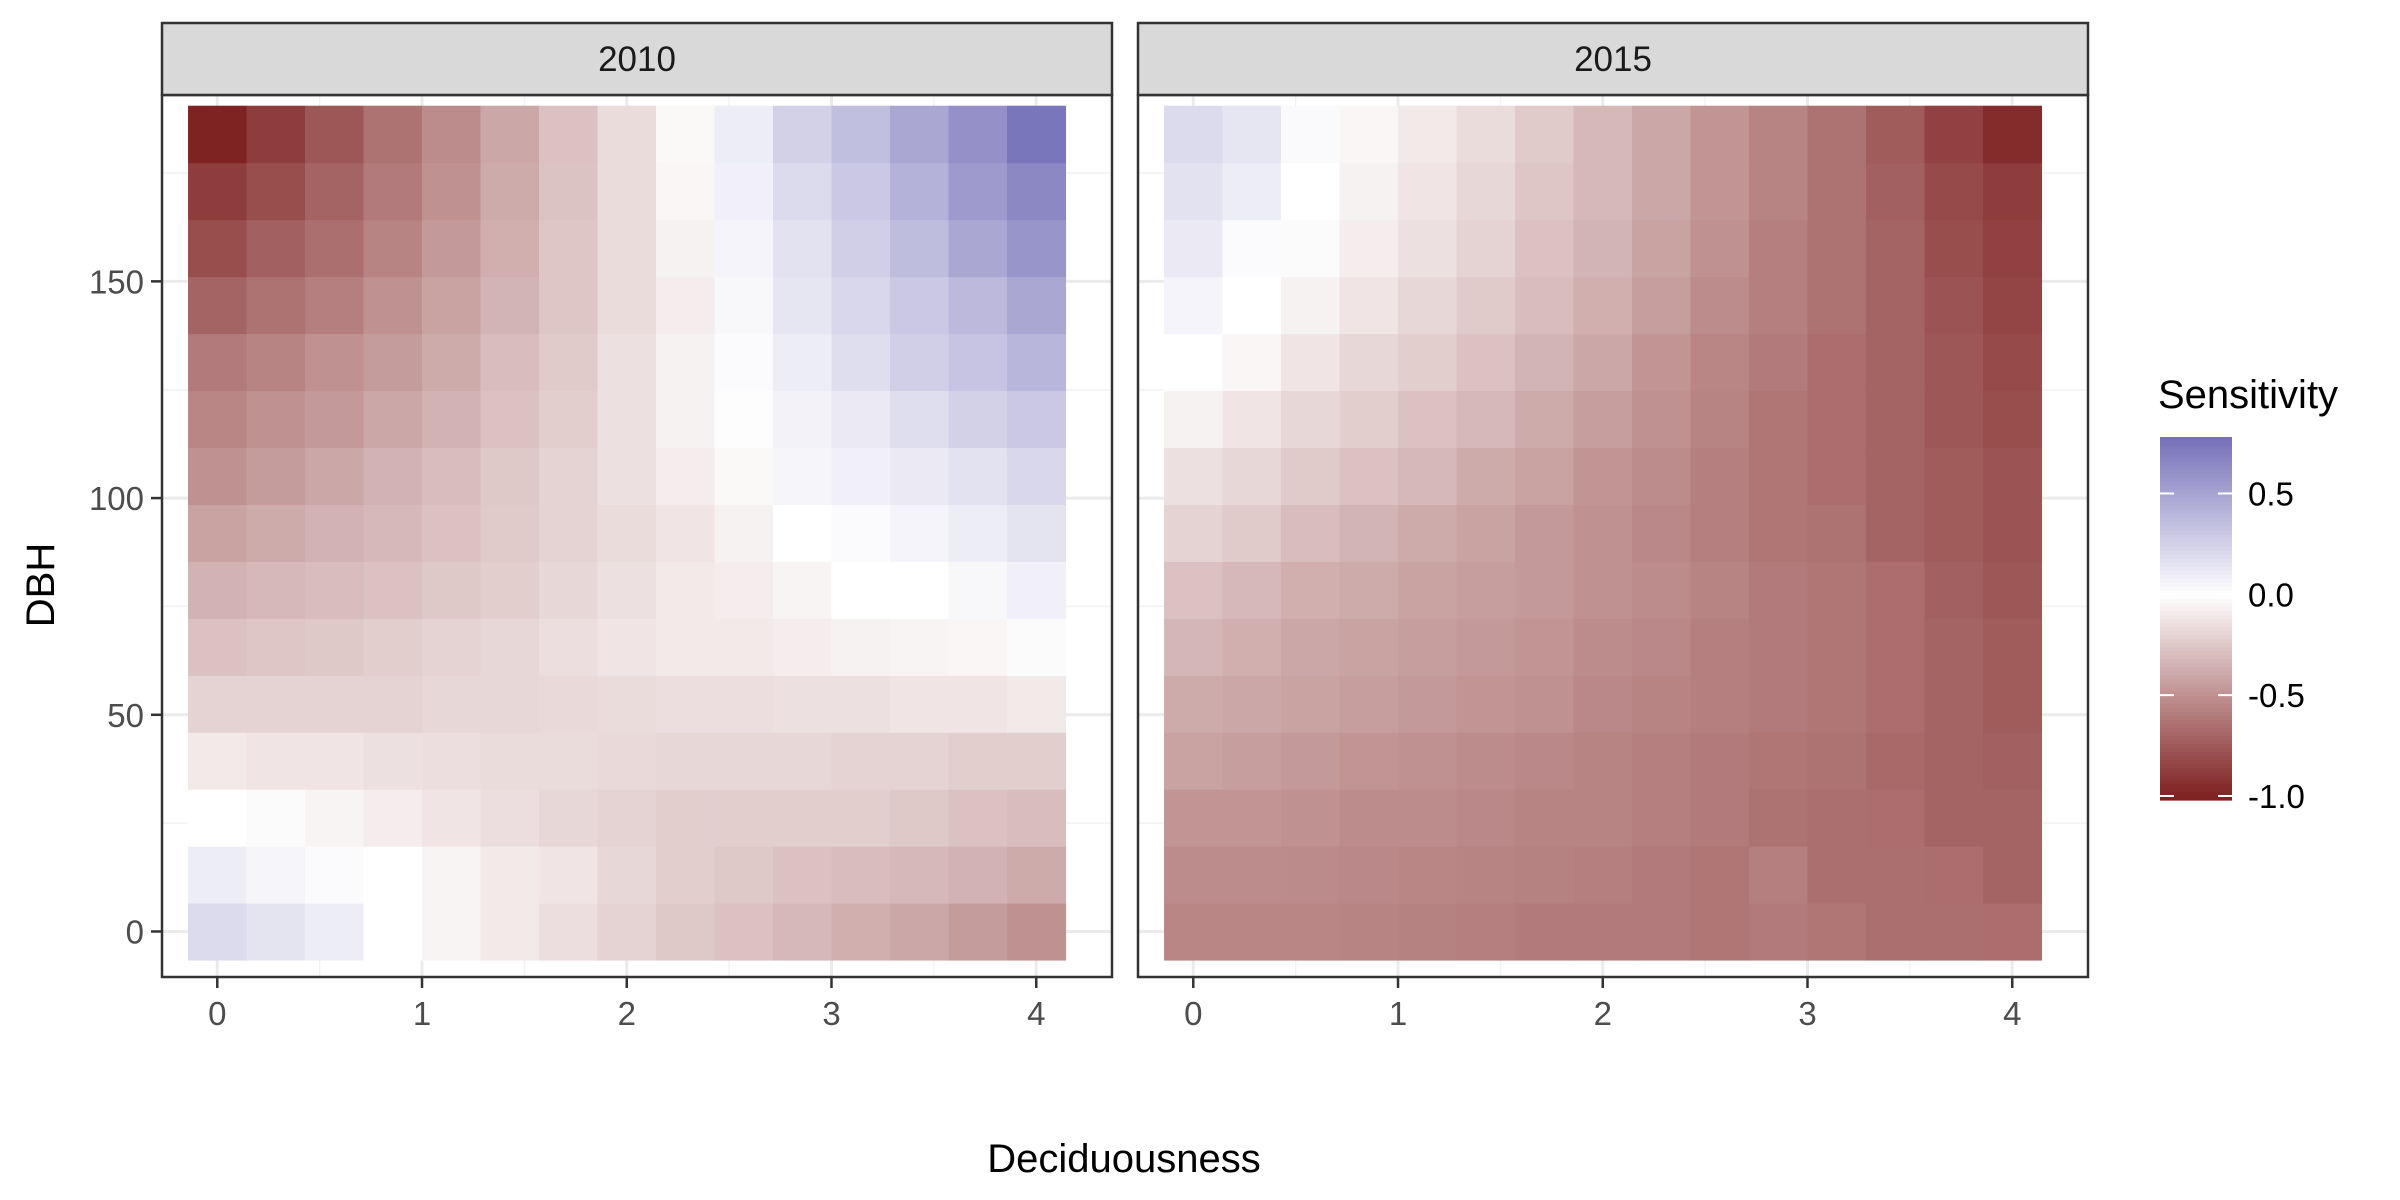 Image resolution: width=2400 pixels, height=1200 pixels. What do you see at coordinates (1613, 59) in the screenshot?
I see `facet-strip-label: 2015` at bounding box center [1613, 59].